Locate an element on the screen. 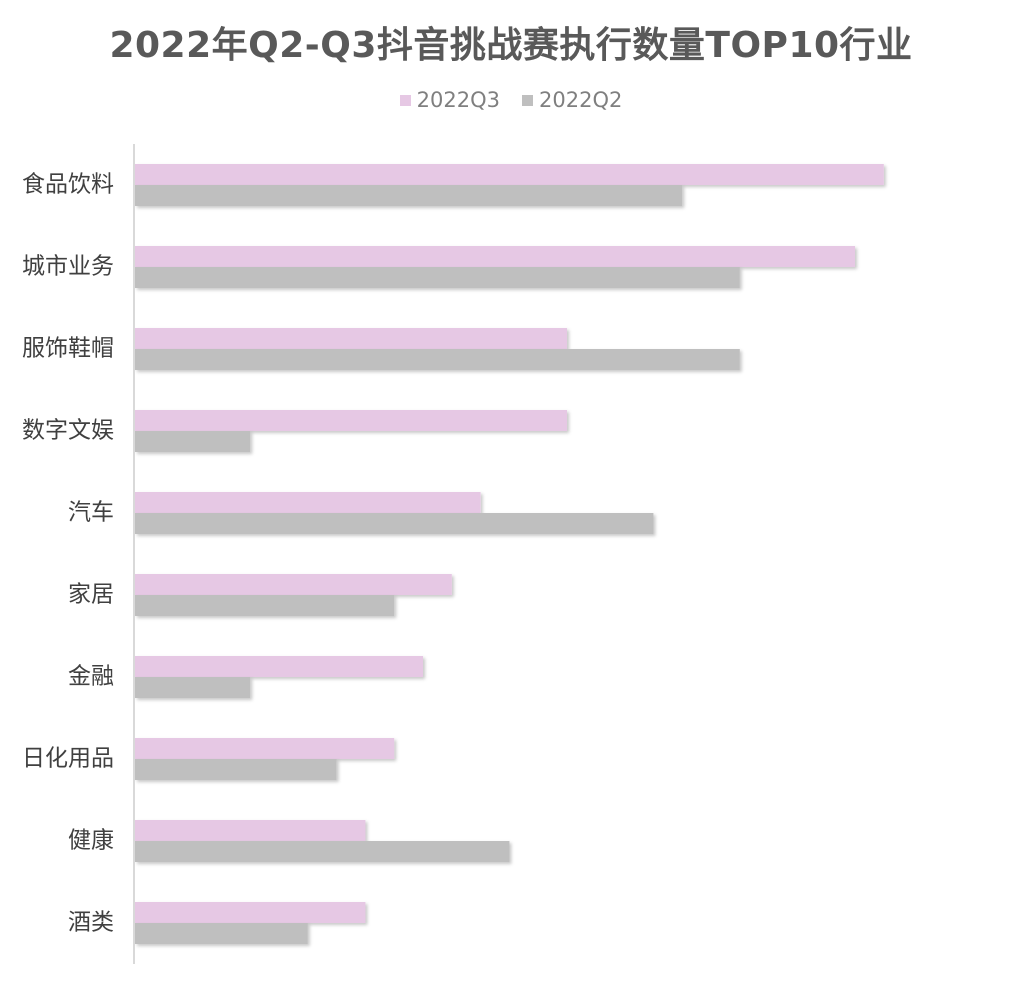  category-label: 酒类 is located at coordinates (91, 923).